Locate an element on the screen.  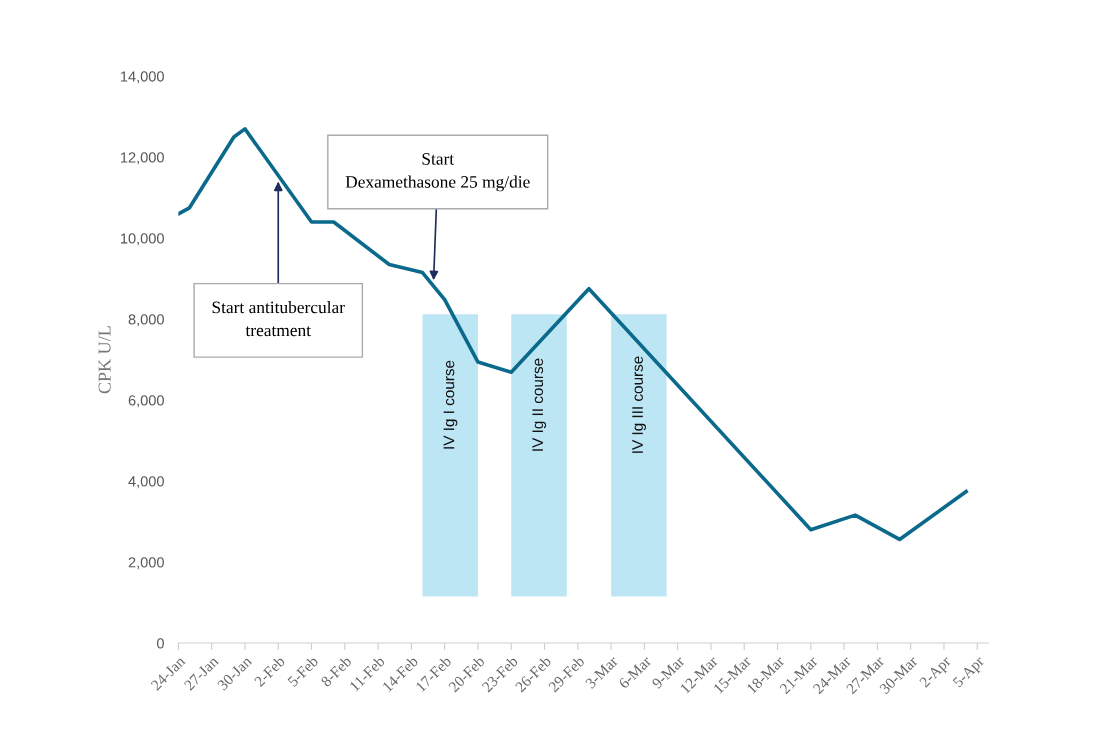
y-tick-label: 2,000 is located at coordinates (146, 563).